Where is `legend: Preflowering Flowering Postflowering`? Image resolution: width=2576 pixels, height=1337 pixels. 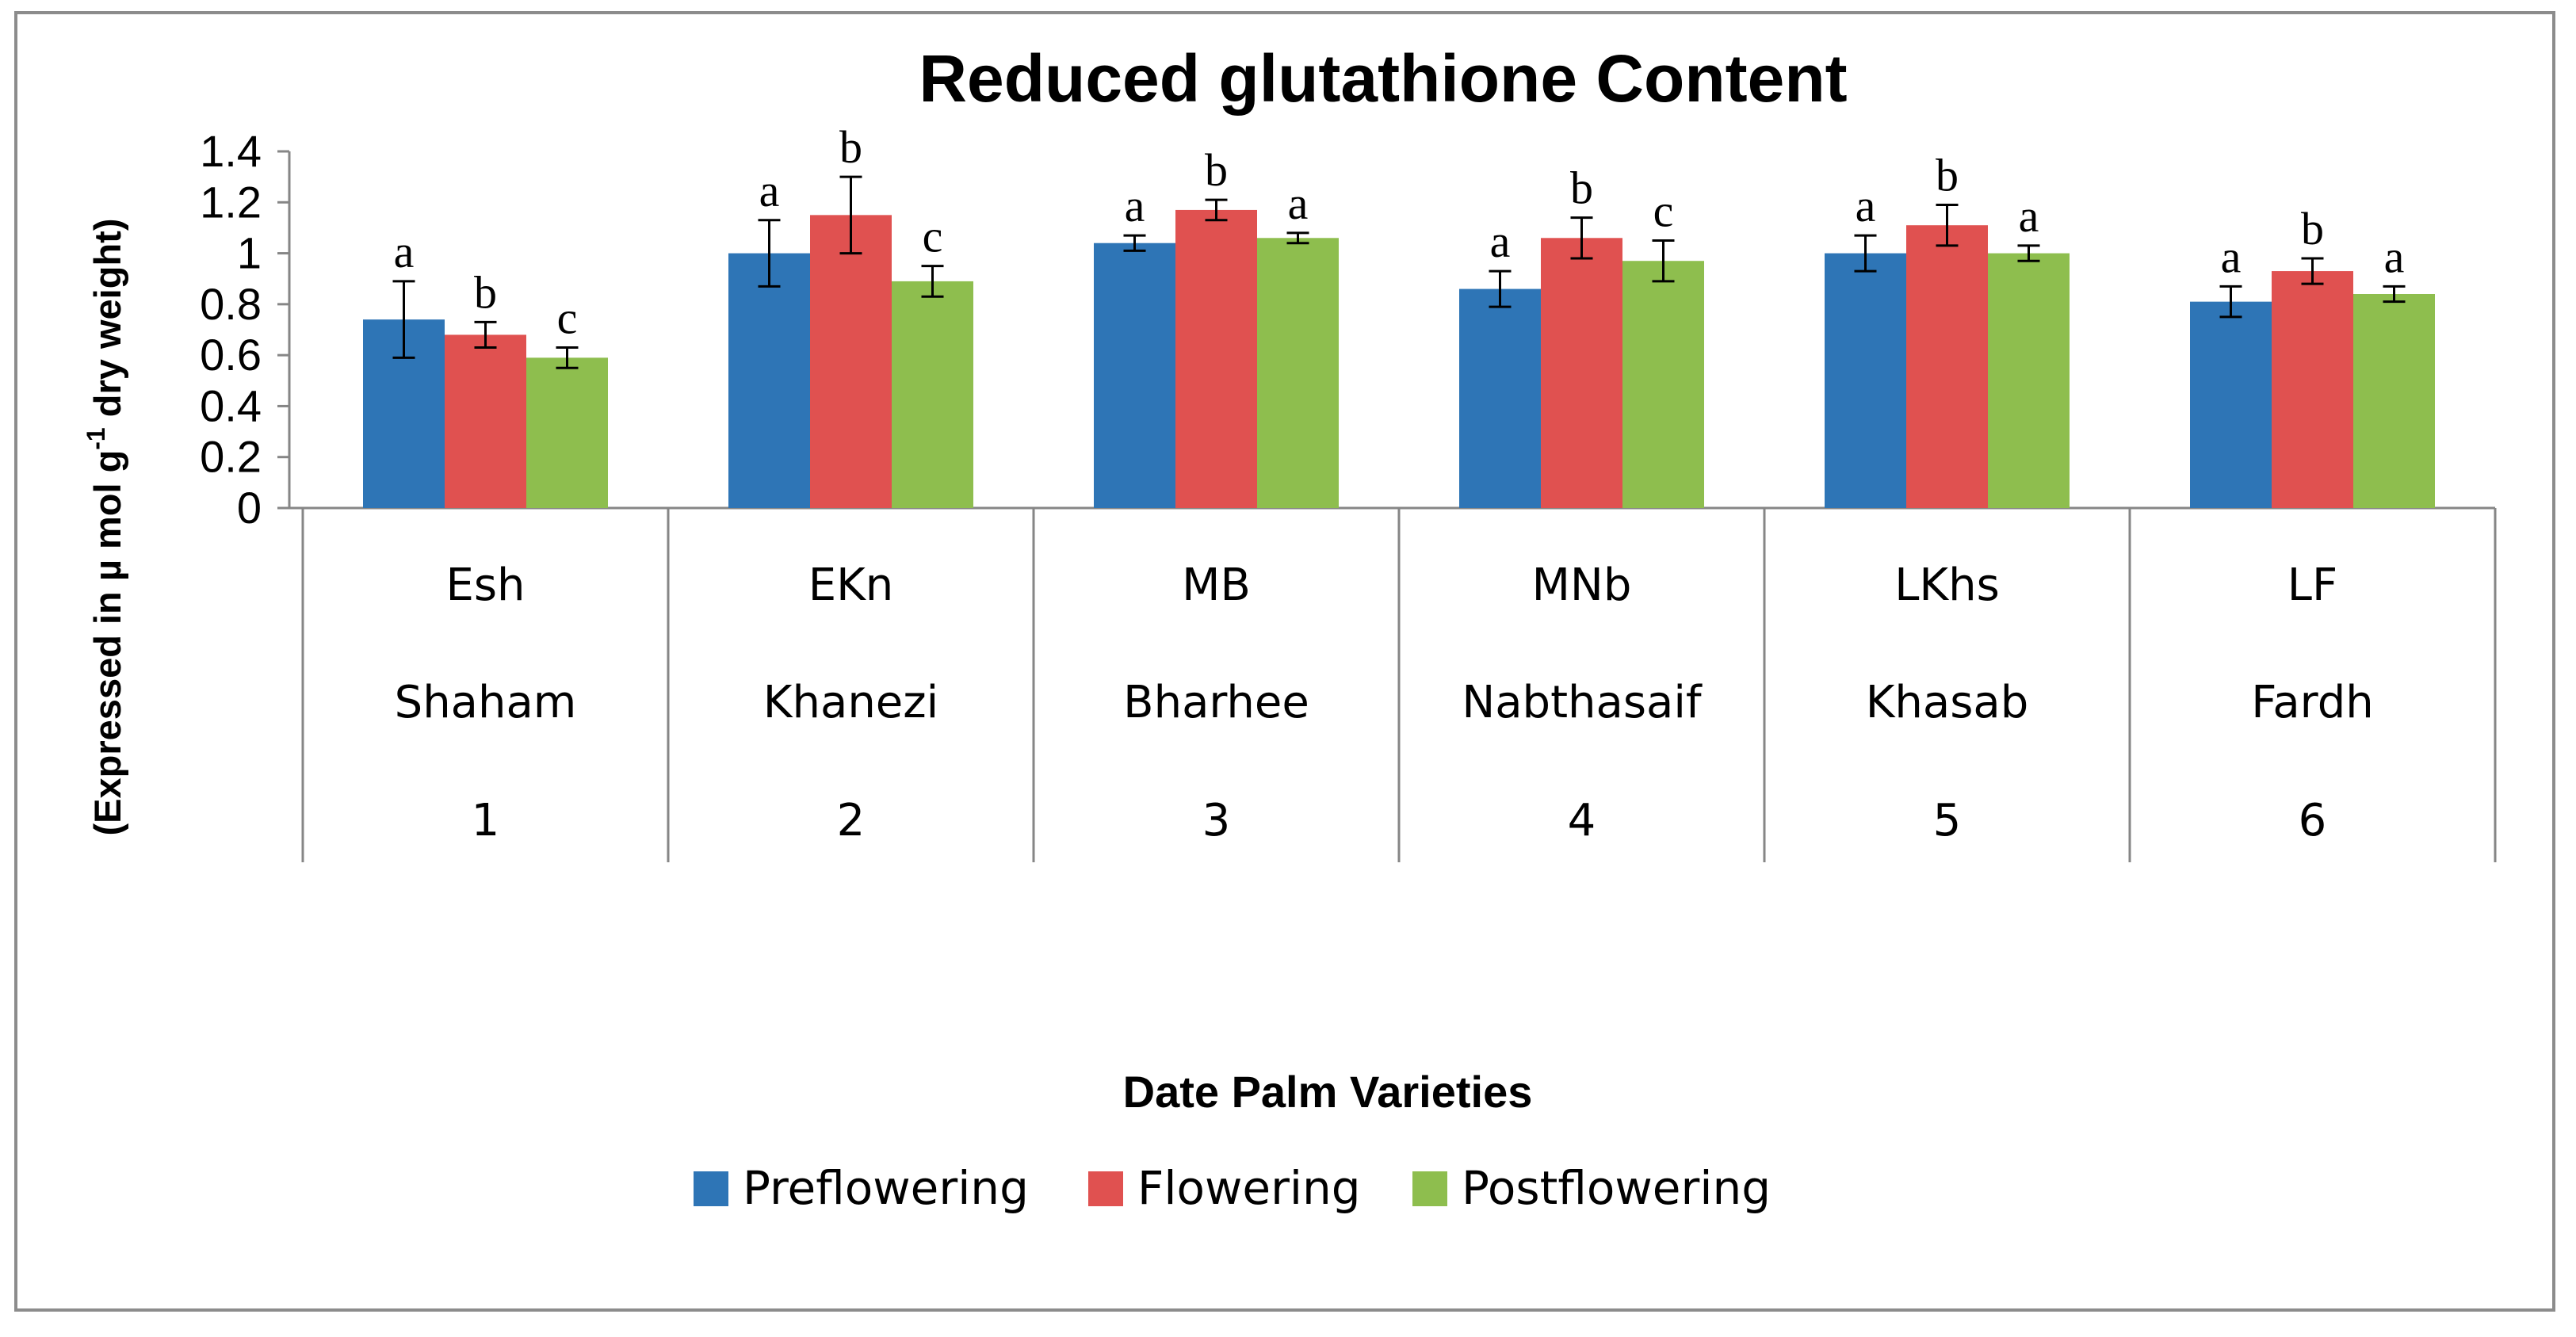
legend: Preflowering Flowering Postflowering is located at coordinates (1232, 1188).